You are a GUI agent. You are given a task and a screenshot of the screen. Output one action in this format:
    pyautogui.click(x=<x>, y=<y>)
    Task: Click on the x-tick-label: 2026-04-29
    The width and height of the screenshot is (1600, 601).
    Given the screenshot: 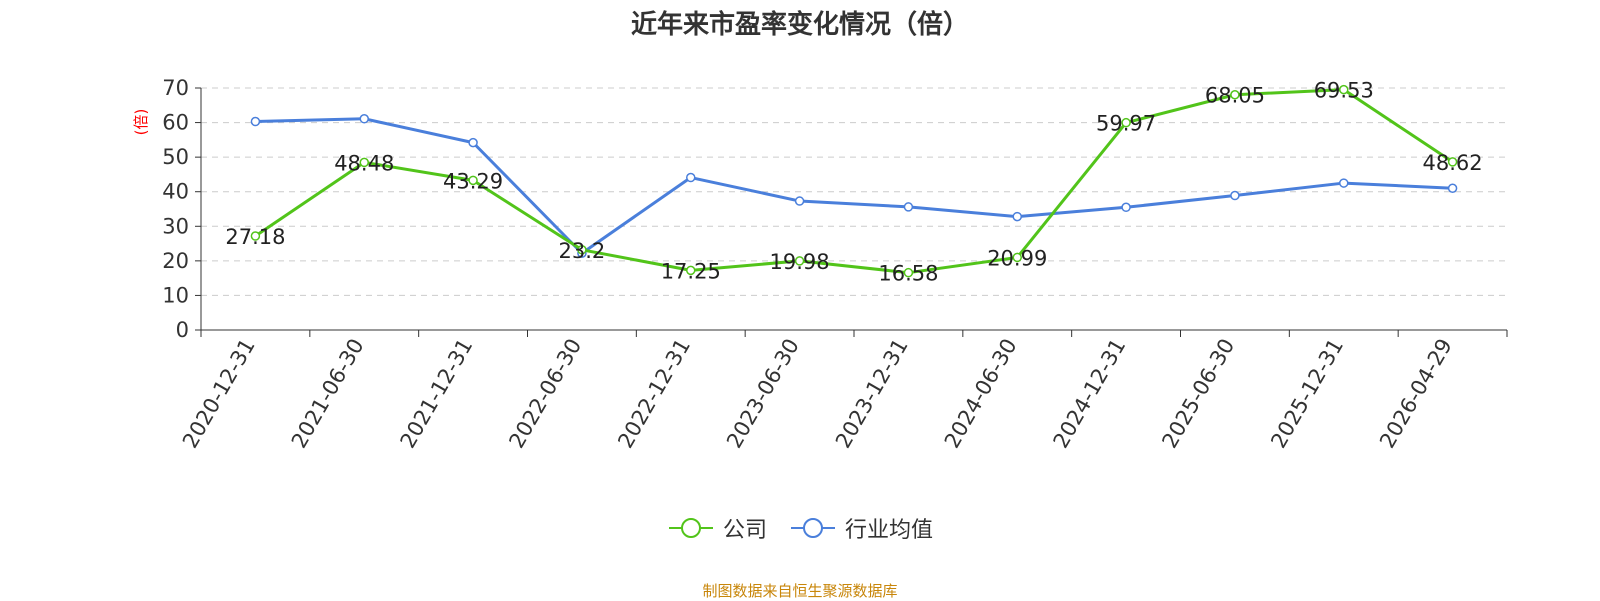 What is the action you would take?
    pyautogui.click(x=1416, y=394)
    